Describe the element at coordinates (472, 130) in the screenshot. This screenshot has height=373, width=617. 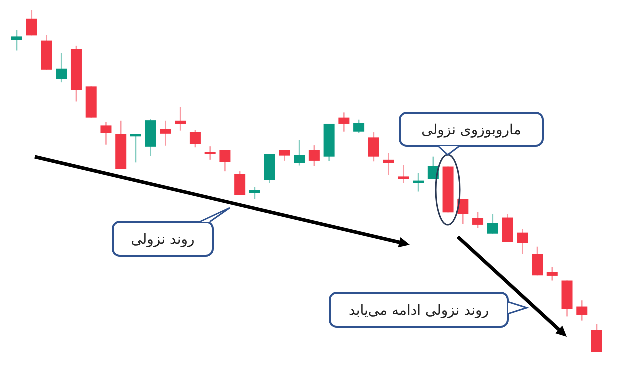
I see `annotation: ماروبوزوی نزولی` at that location.